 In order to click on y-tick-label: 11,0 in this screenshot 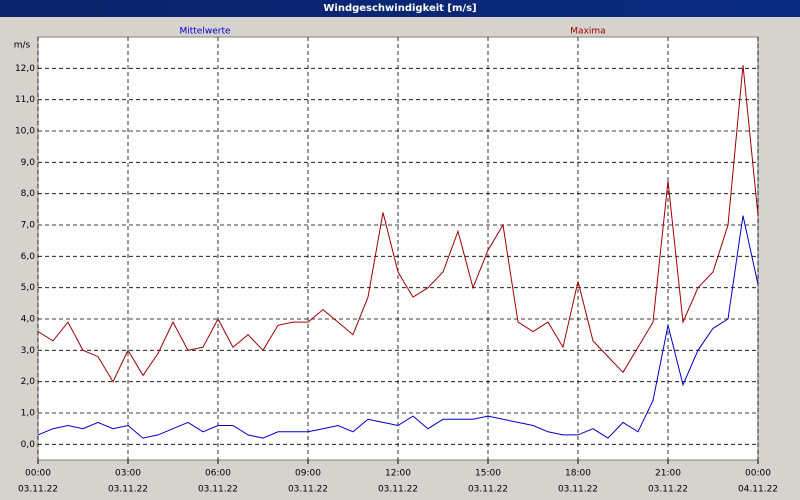, I will do `click(25, 100)`.